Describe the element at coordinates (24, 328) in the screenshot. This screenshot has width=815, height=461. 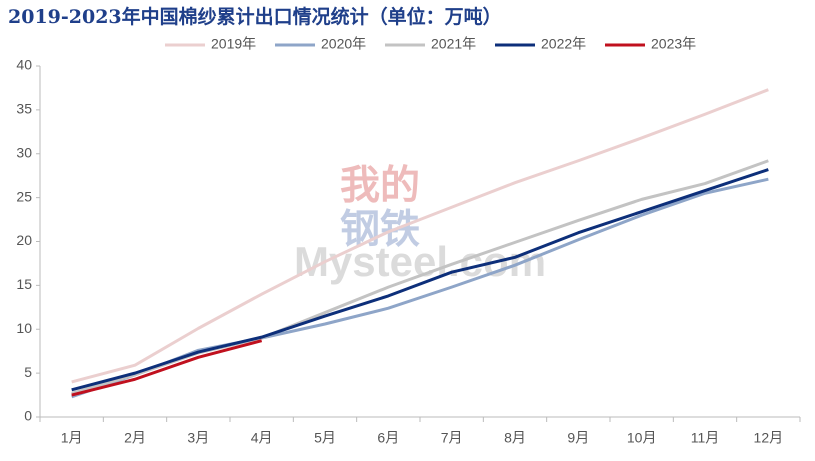
I see `y-tick-label: 10` at that location.